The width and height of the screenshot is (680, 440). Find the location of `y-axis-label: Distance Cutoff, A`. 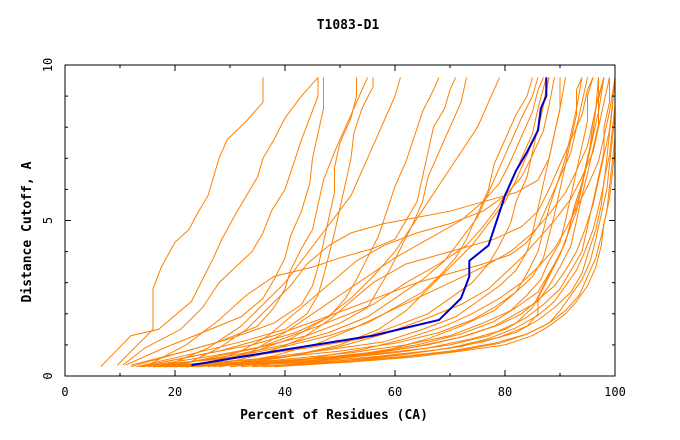

y-axis-label: Distance Cutoff, A is located at coordinates (27, 231).